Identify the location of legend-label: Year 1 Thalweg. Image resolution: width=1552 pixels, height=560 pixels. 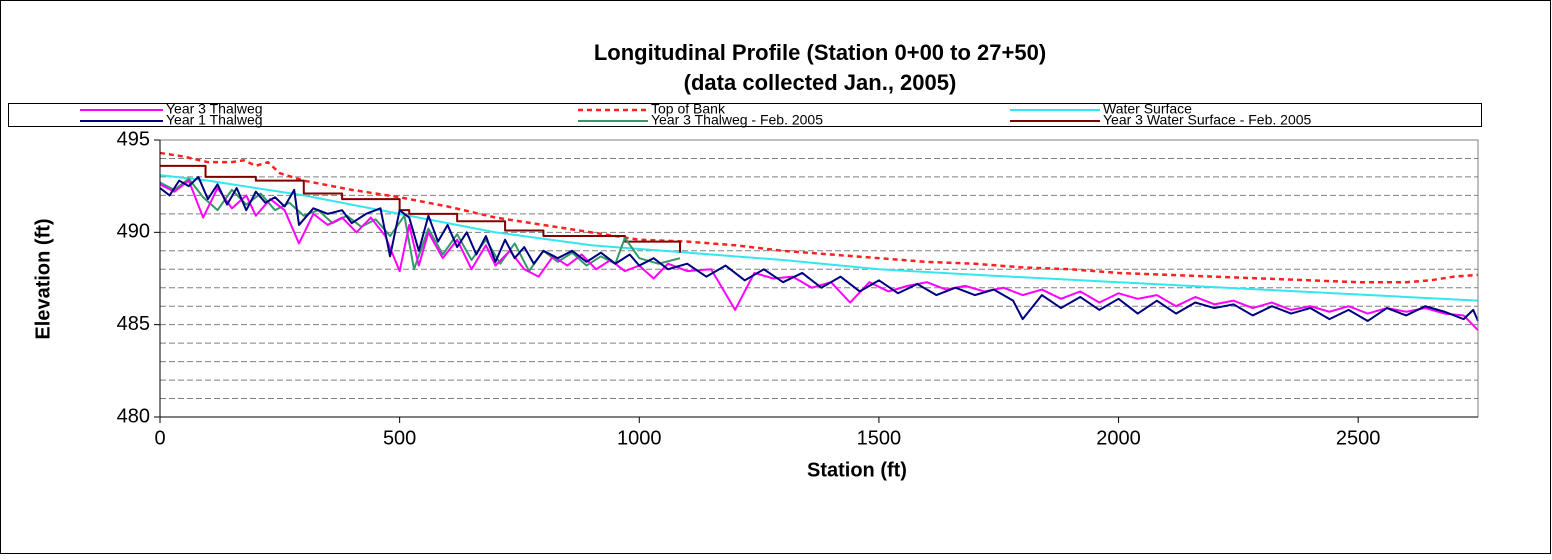
(214, 120).